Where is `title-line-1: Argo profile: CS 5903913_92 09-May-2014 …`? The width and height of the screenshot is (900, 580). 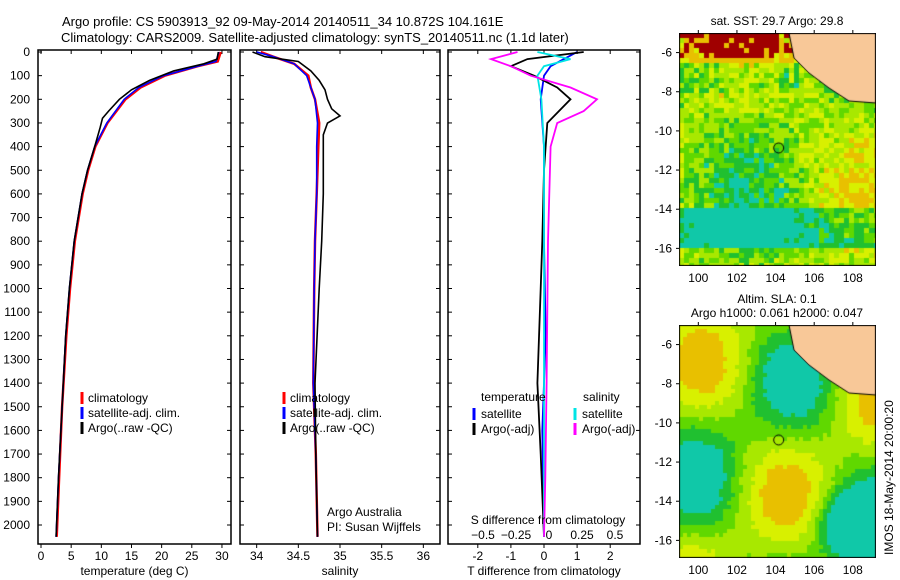 title-line-1: Argo profile: CS 5903913_92 09-May-2014 … is located at coordinates (283, 21).